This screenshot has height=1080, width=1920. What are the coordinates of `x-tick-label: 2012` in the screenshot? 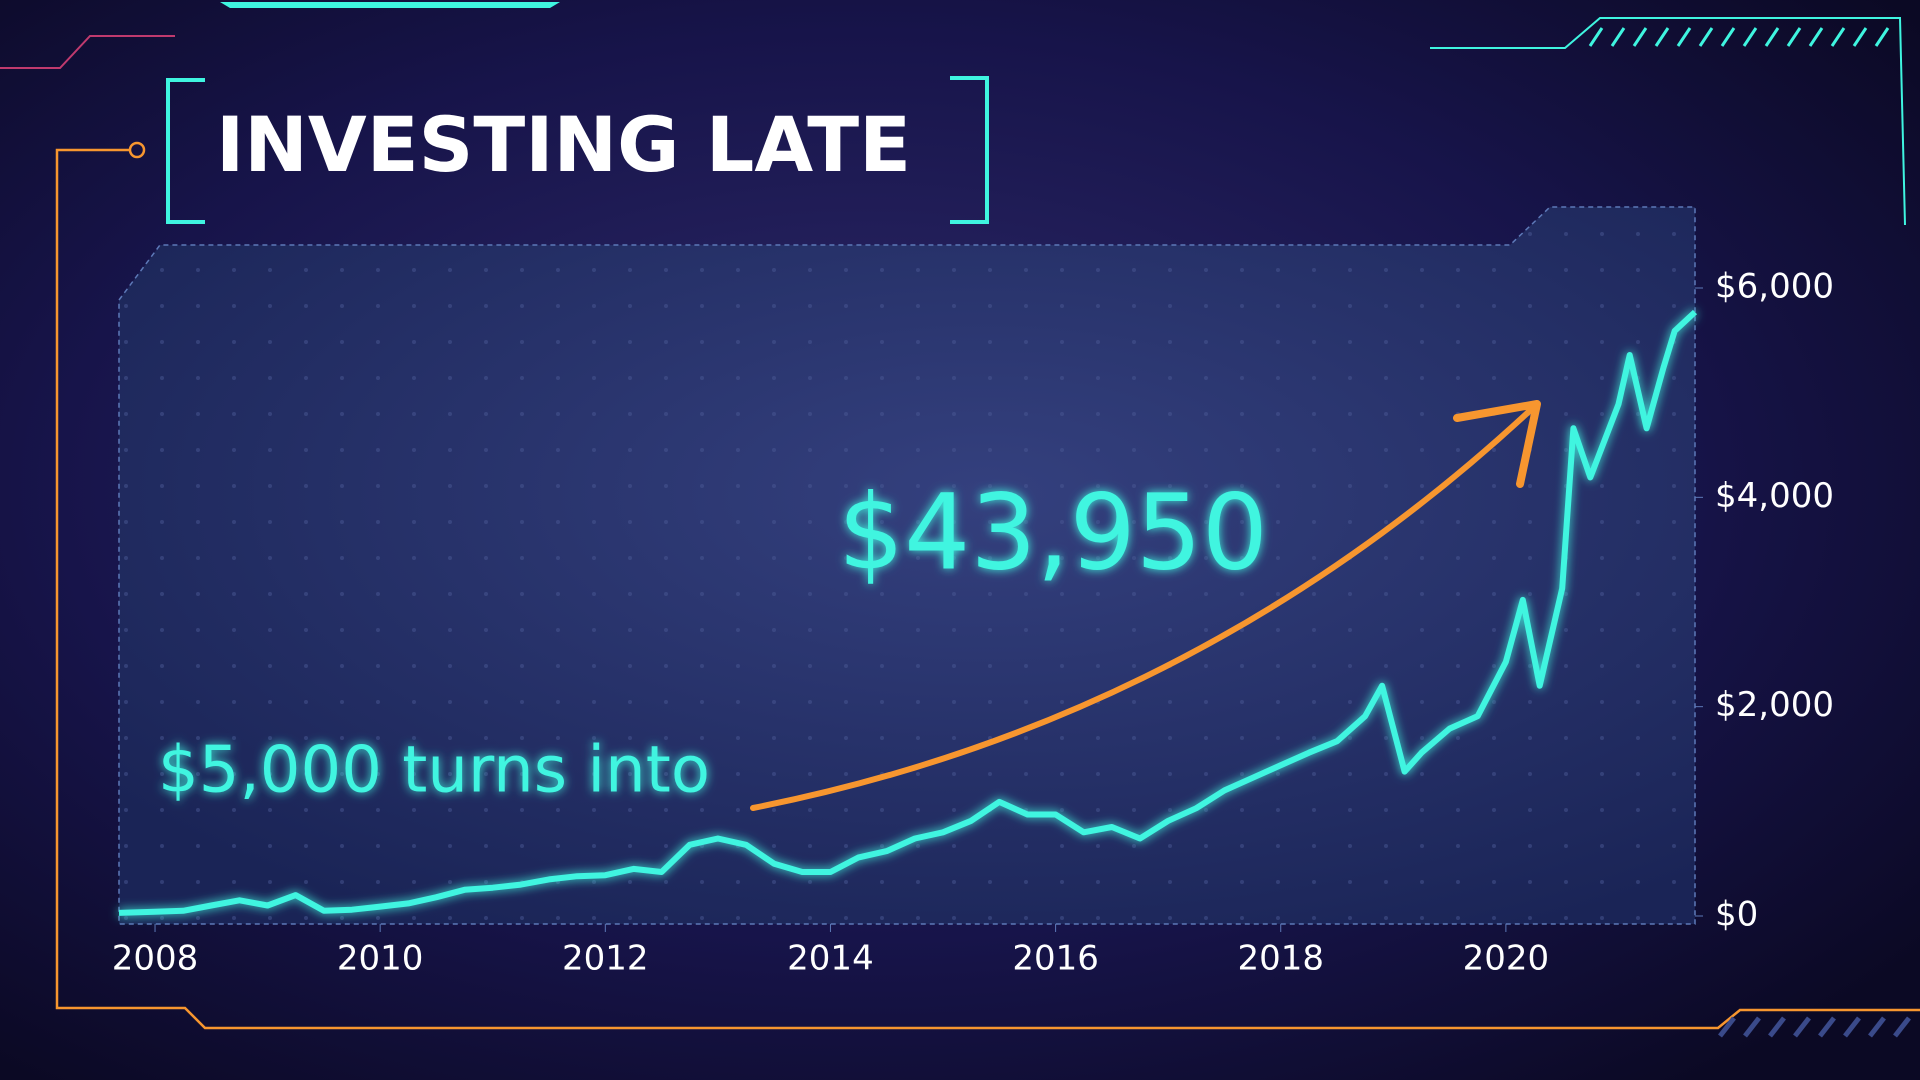 It's located at (605, 959).